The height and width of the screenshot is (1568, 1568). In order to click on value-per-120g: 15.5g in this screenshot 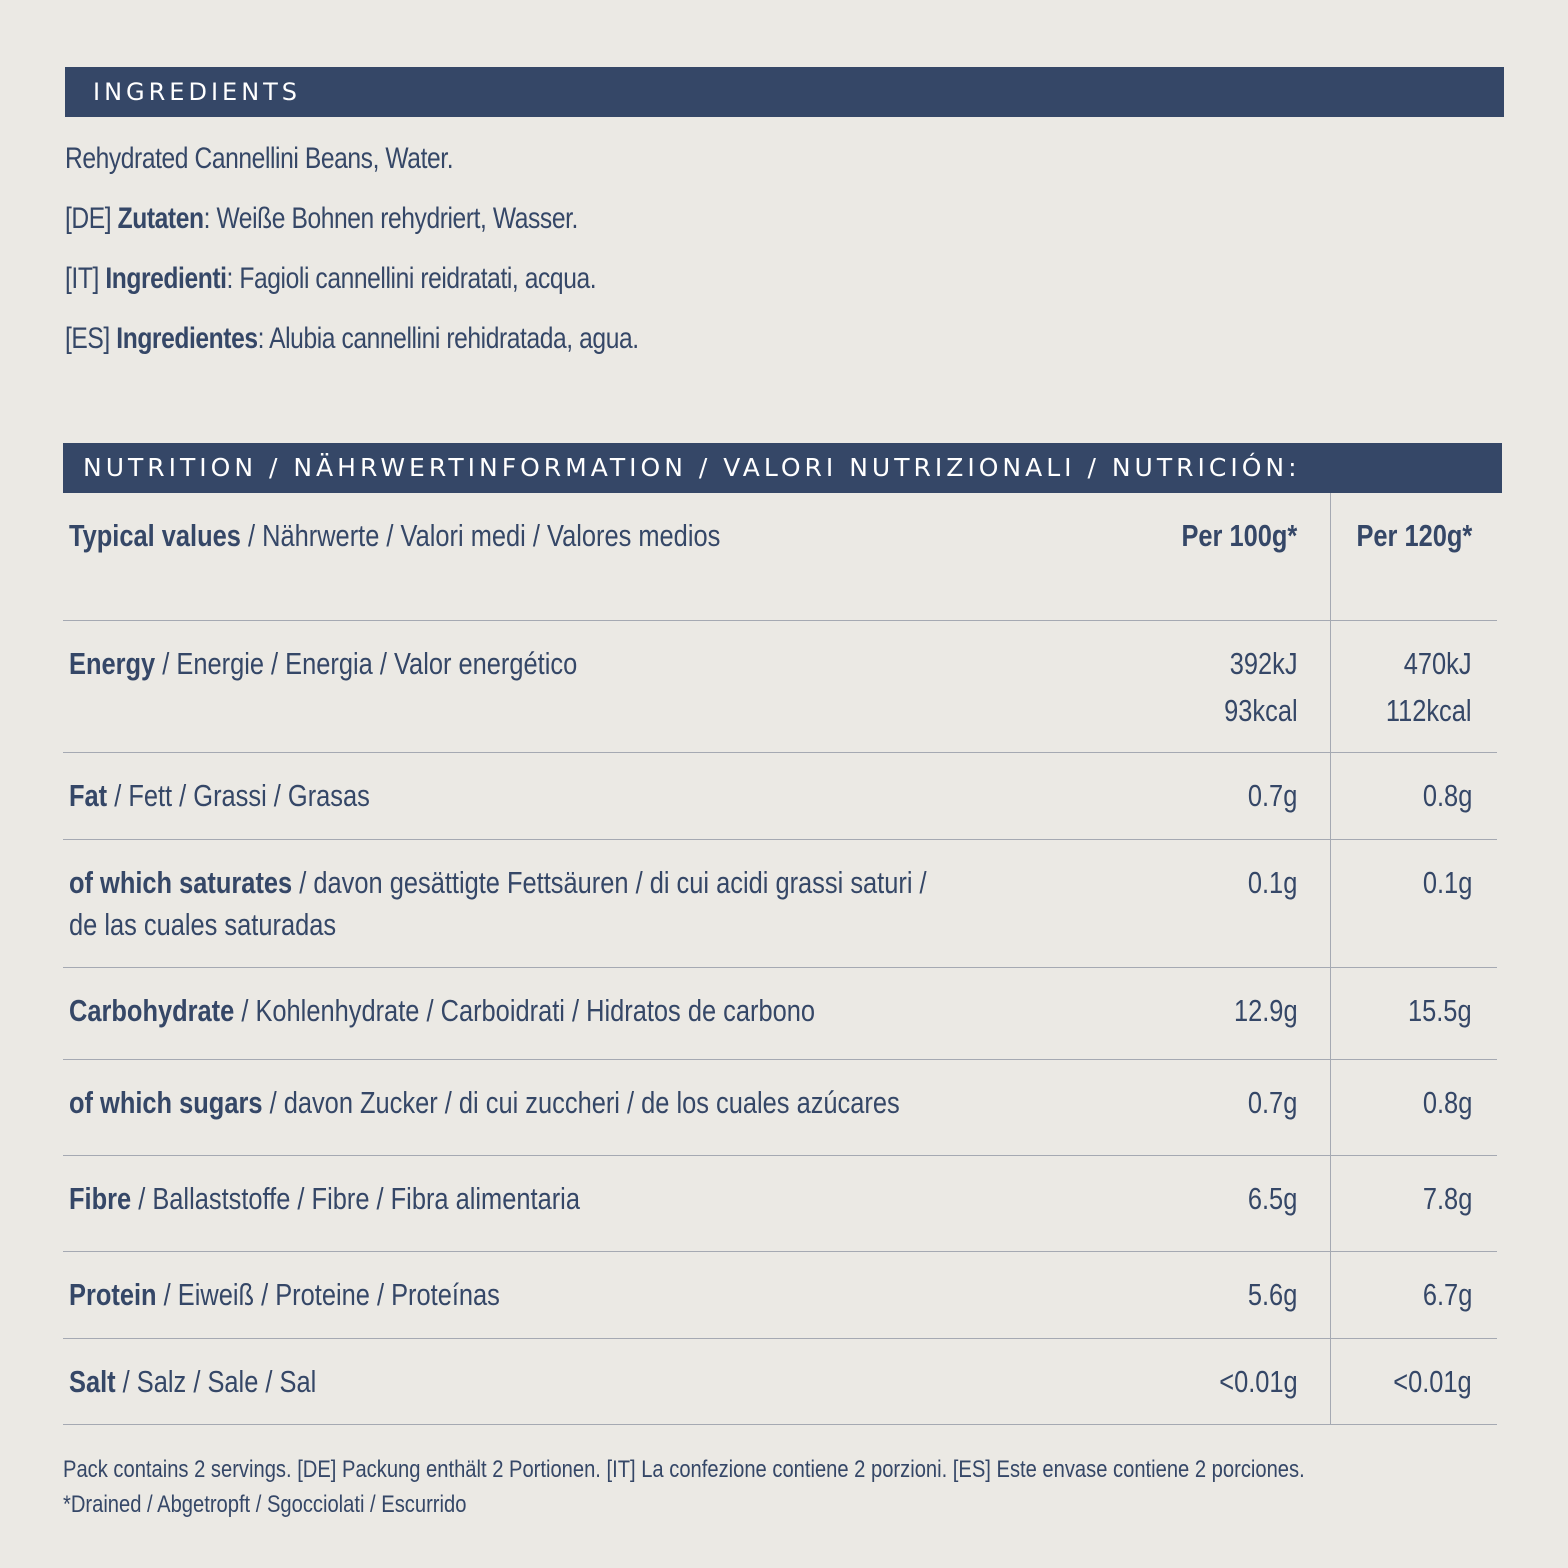, I will do `click(1413, 1013)`.